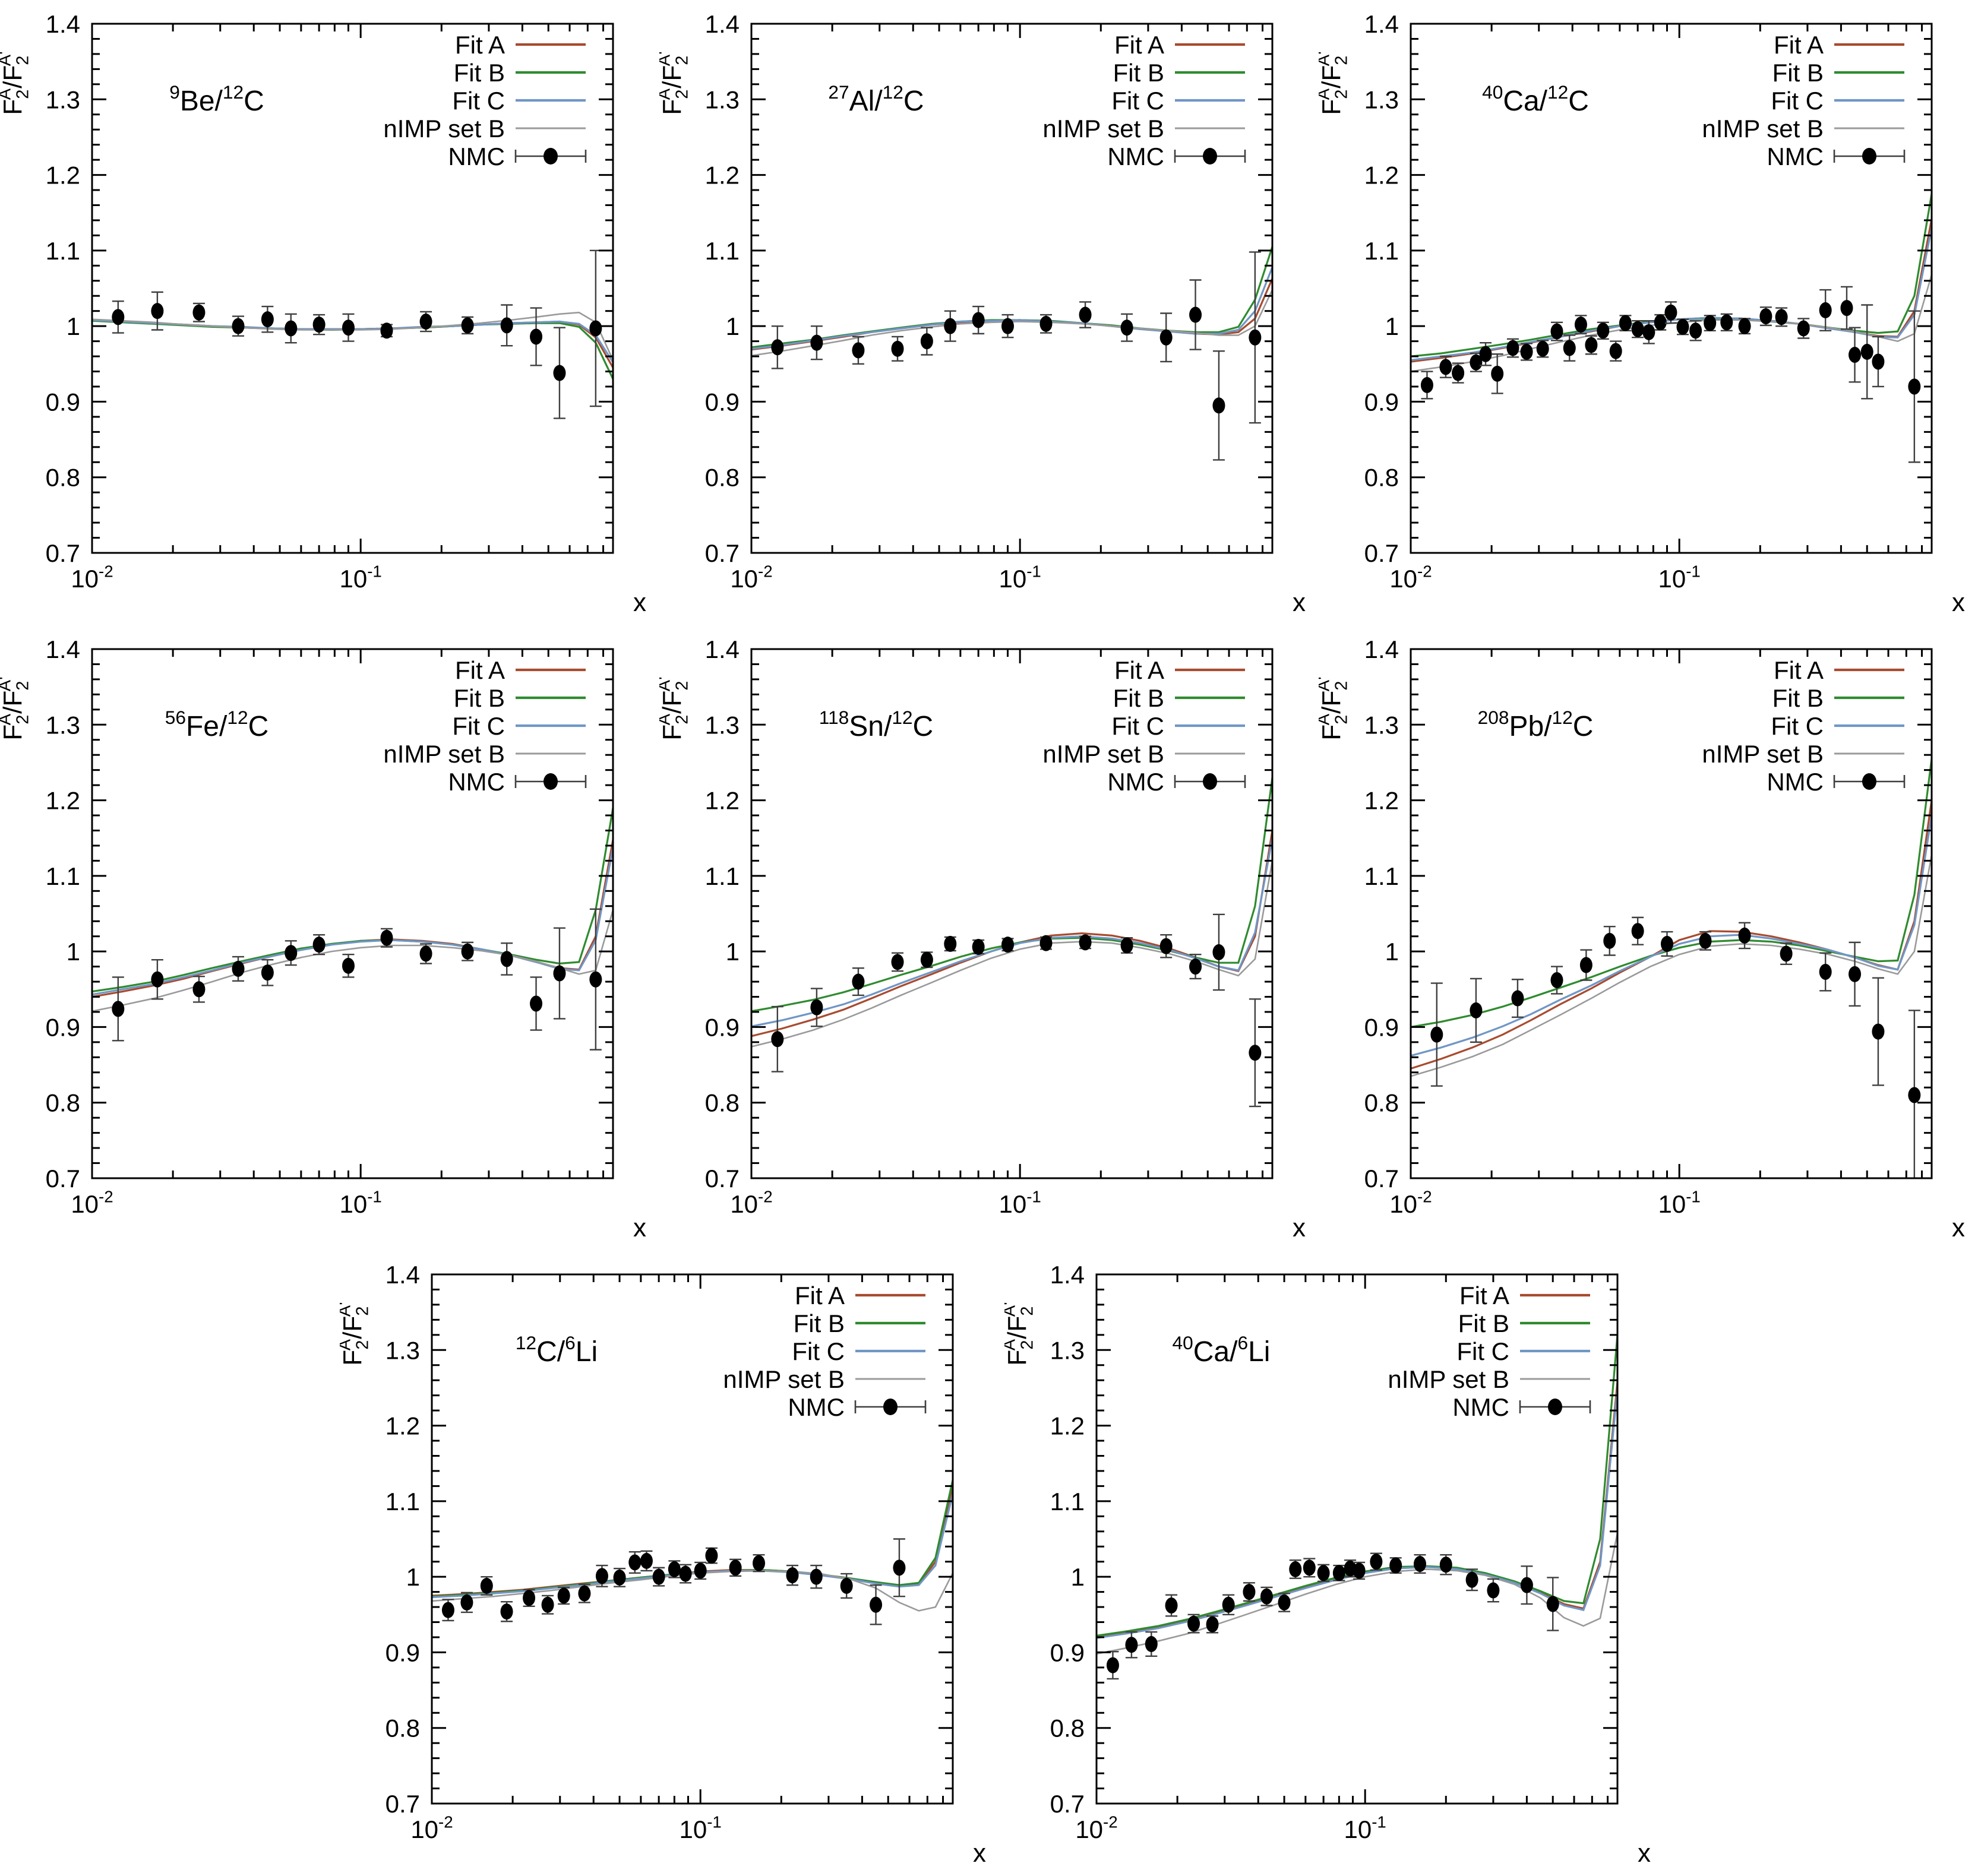  I want to click on panel-title: 40Ca/12C, so click(1535, 99).